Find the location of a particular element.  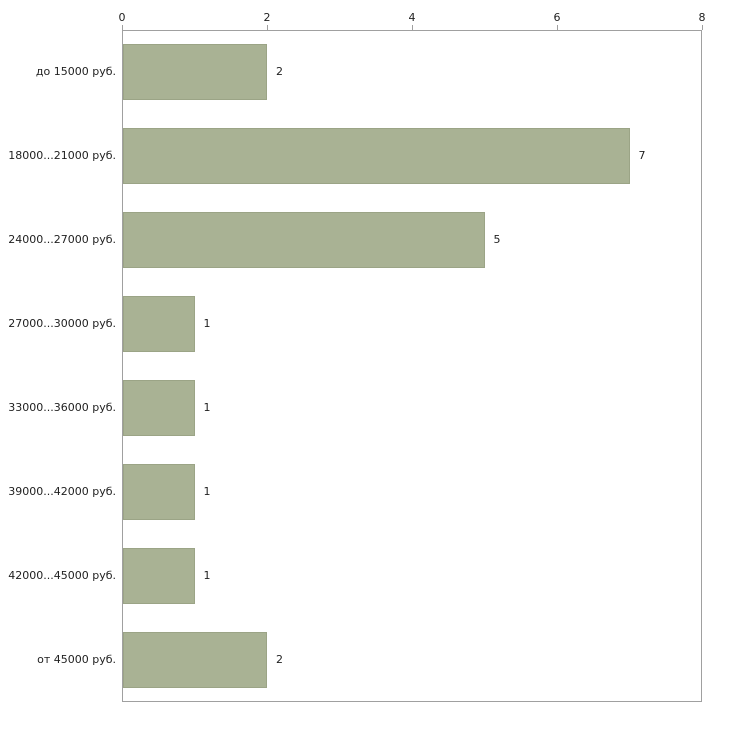

x-tick-label: 8 is located at coordinates (702, 17).